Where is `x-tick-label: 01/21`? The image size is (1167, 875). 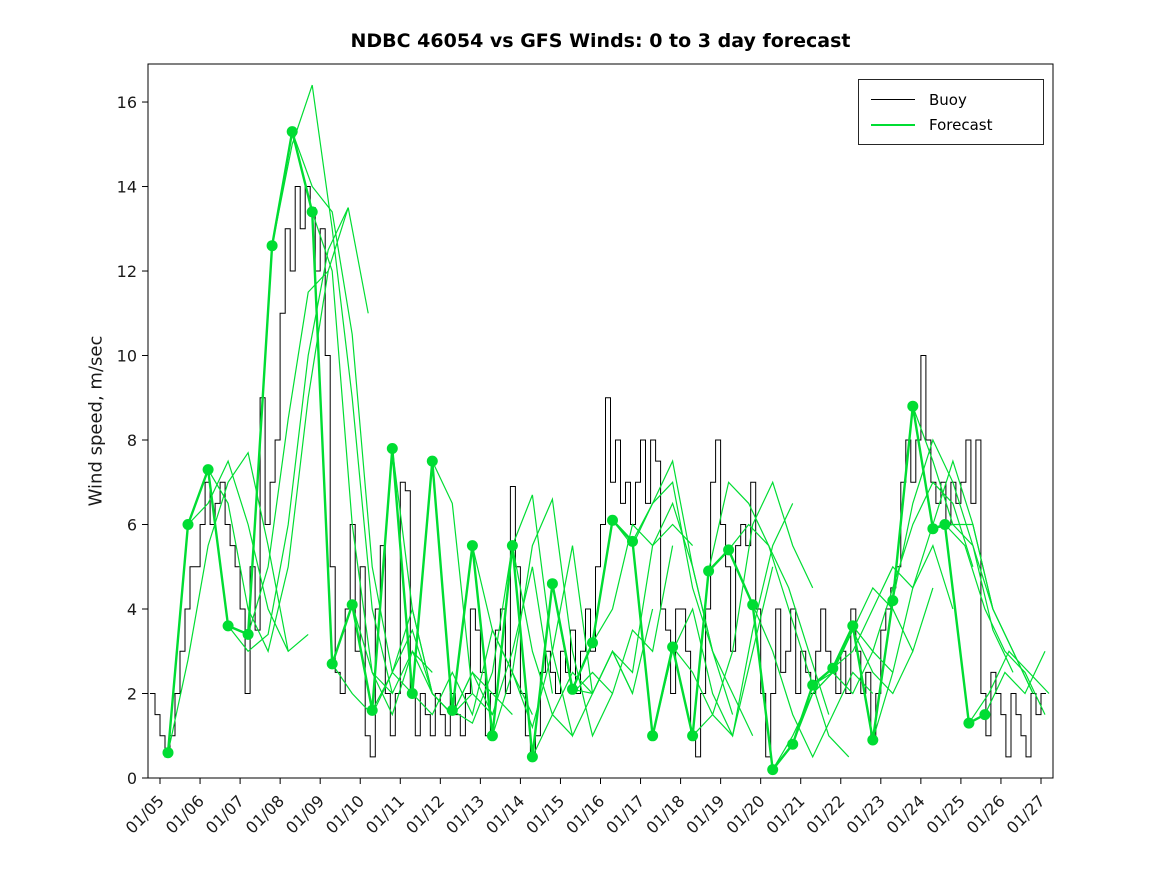
x-tick-label: 01/21 is located at coordinates (786, 814).